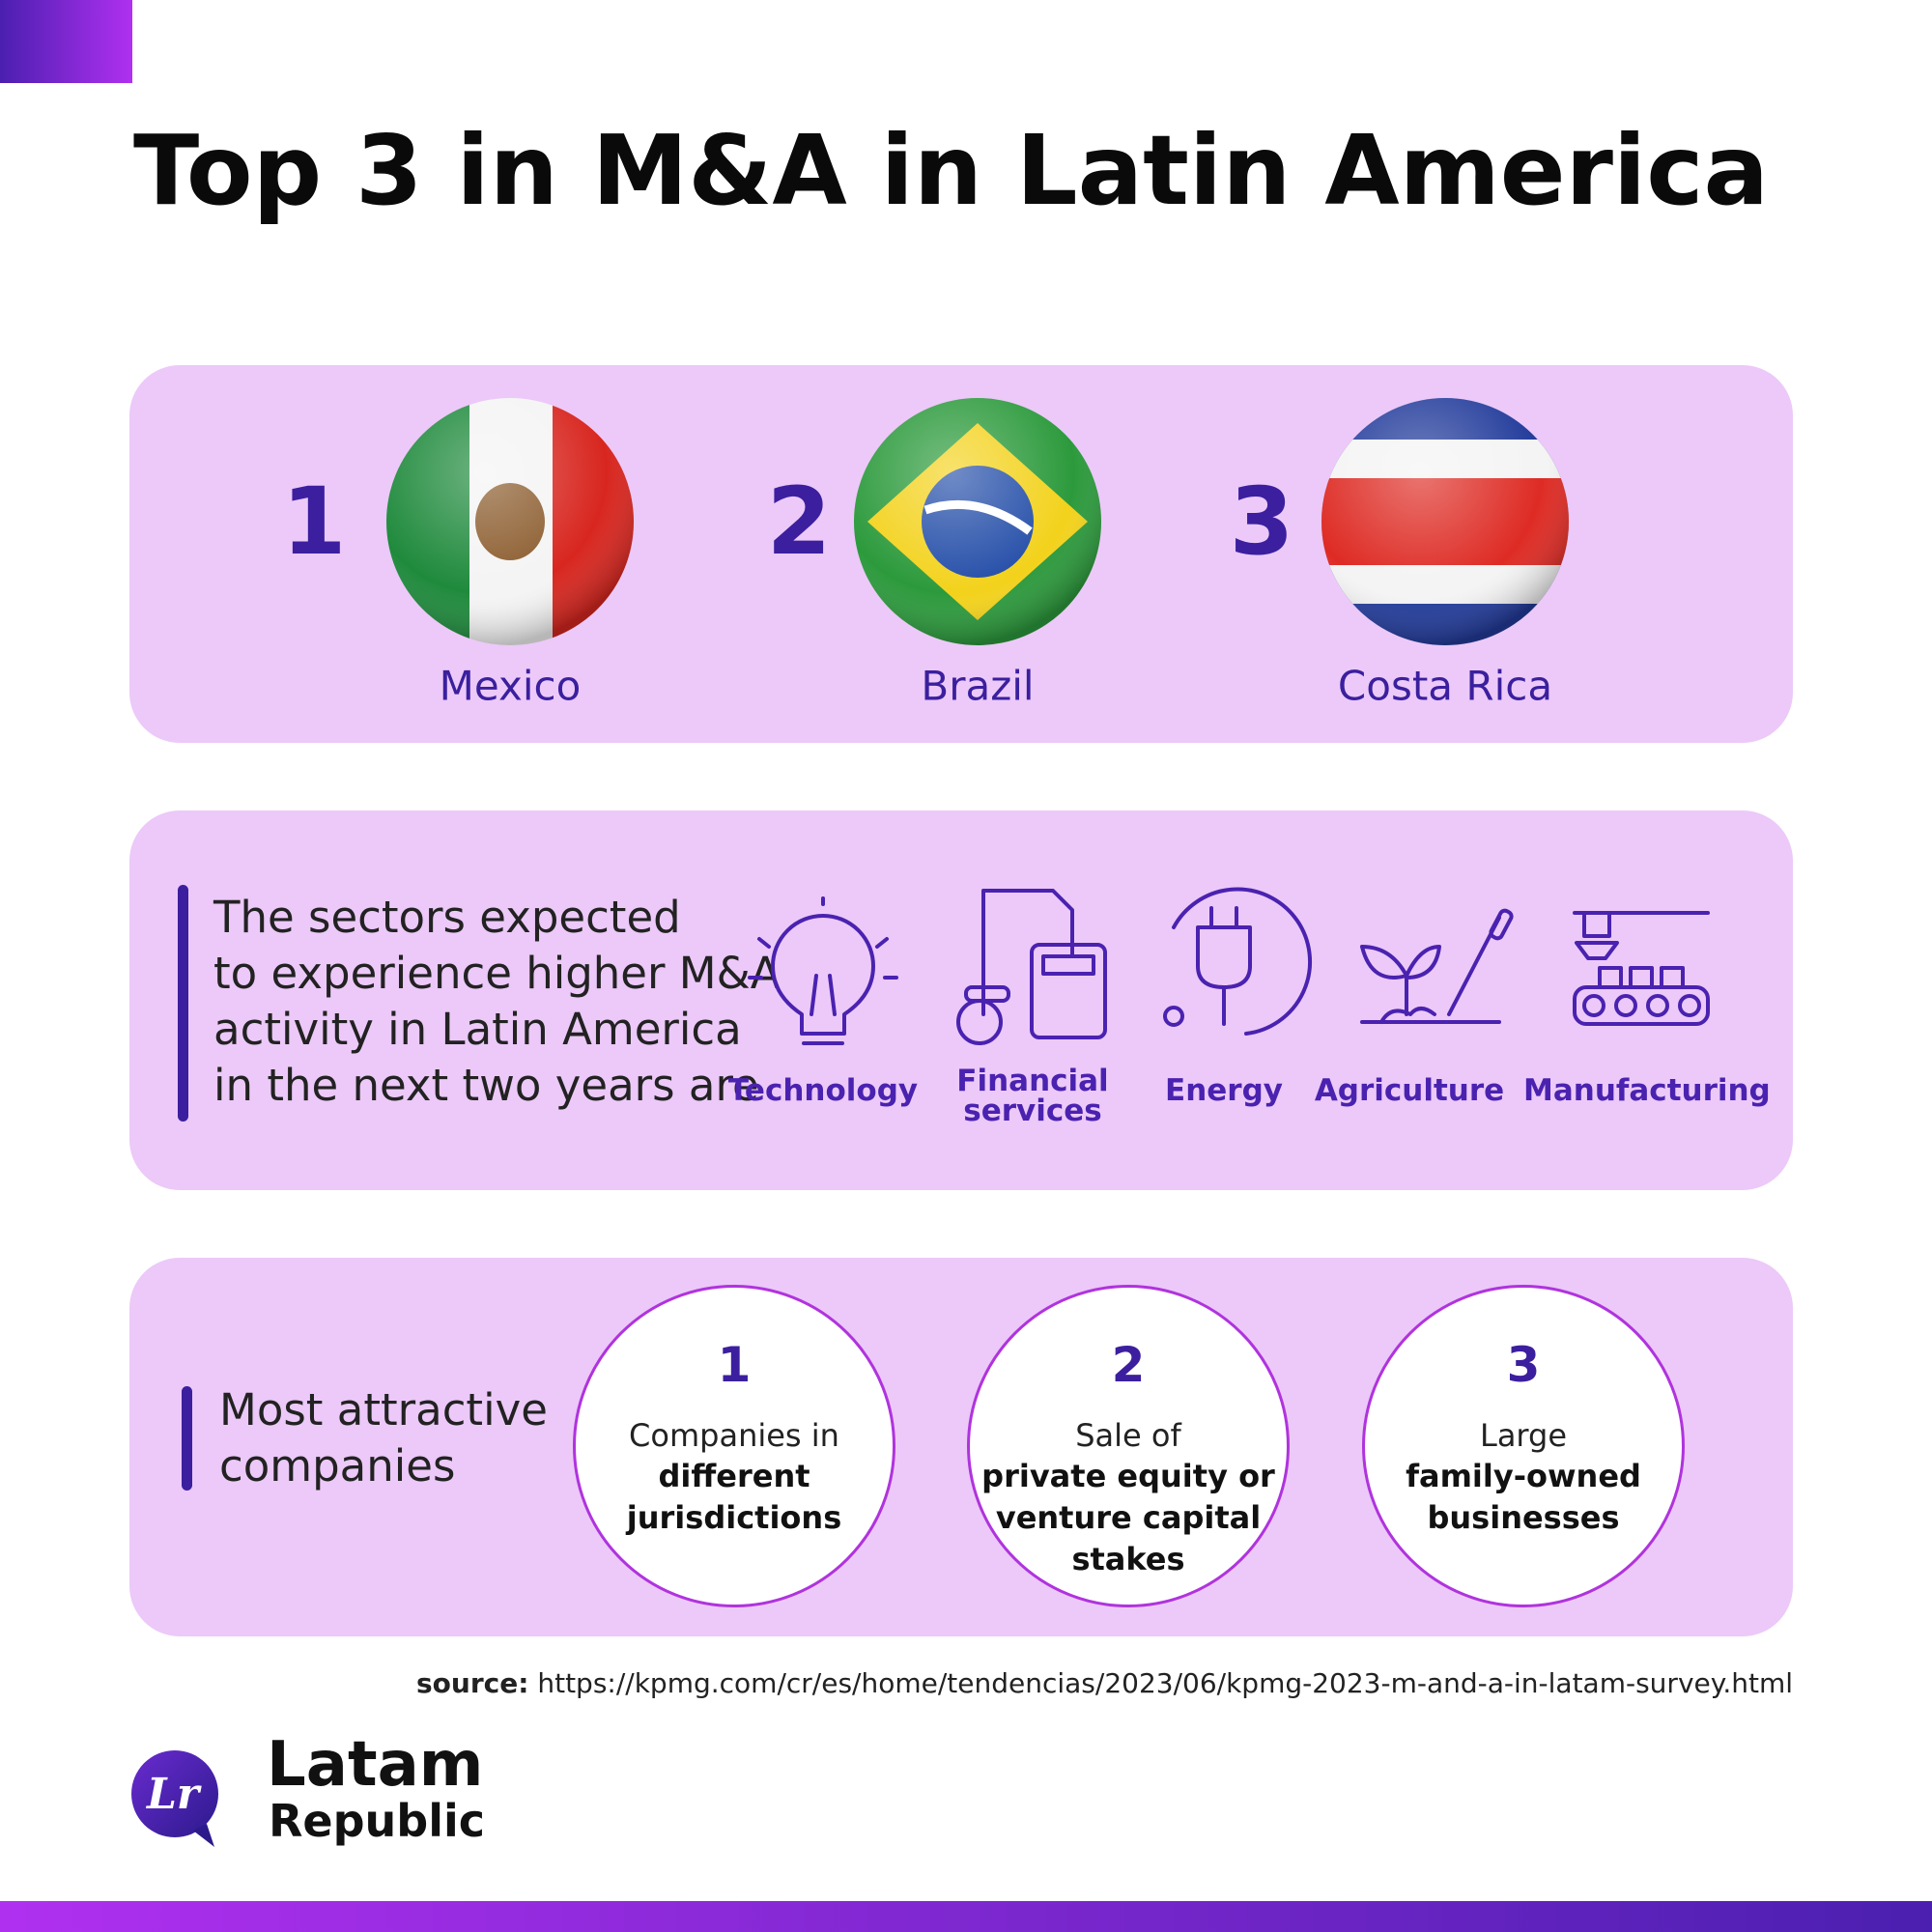  Describe the element at coordinates (1437, 966) in the screenshot. I see `icon-agriculture` at that location.